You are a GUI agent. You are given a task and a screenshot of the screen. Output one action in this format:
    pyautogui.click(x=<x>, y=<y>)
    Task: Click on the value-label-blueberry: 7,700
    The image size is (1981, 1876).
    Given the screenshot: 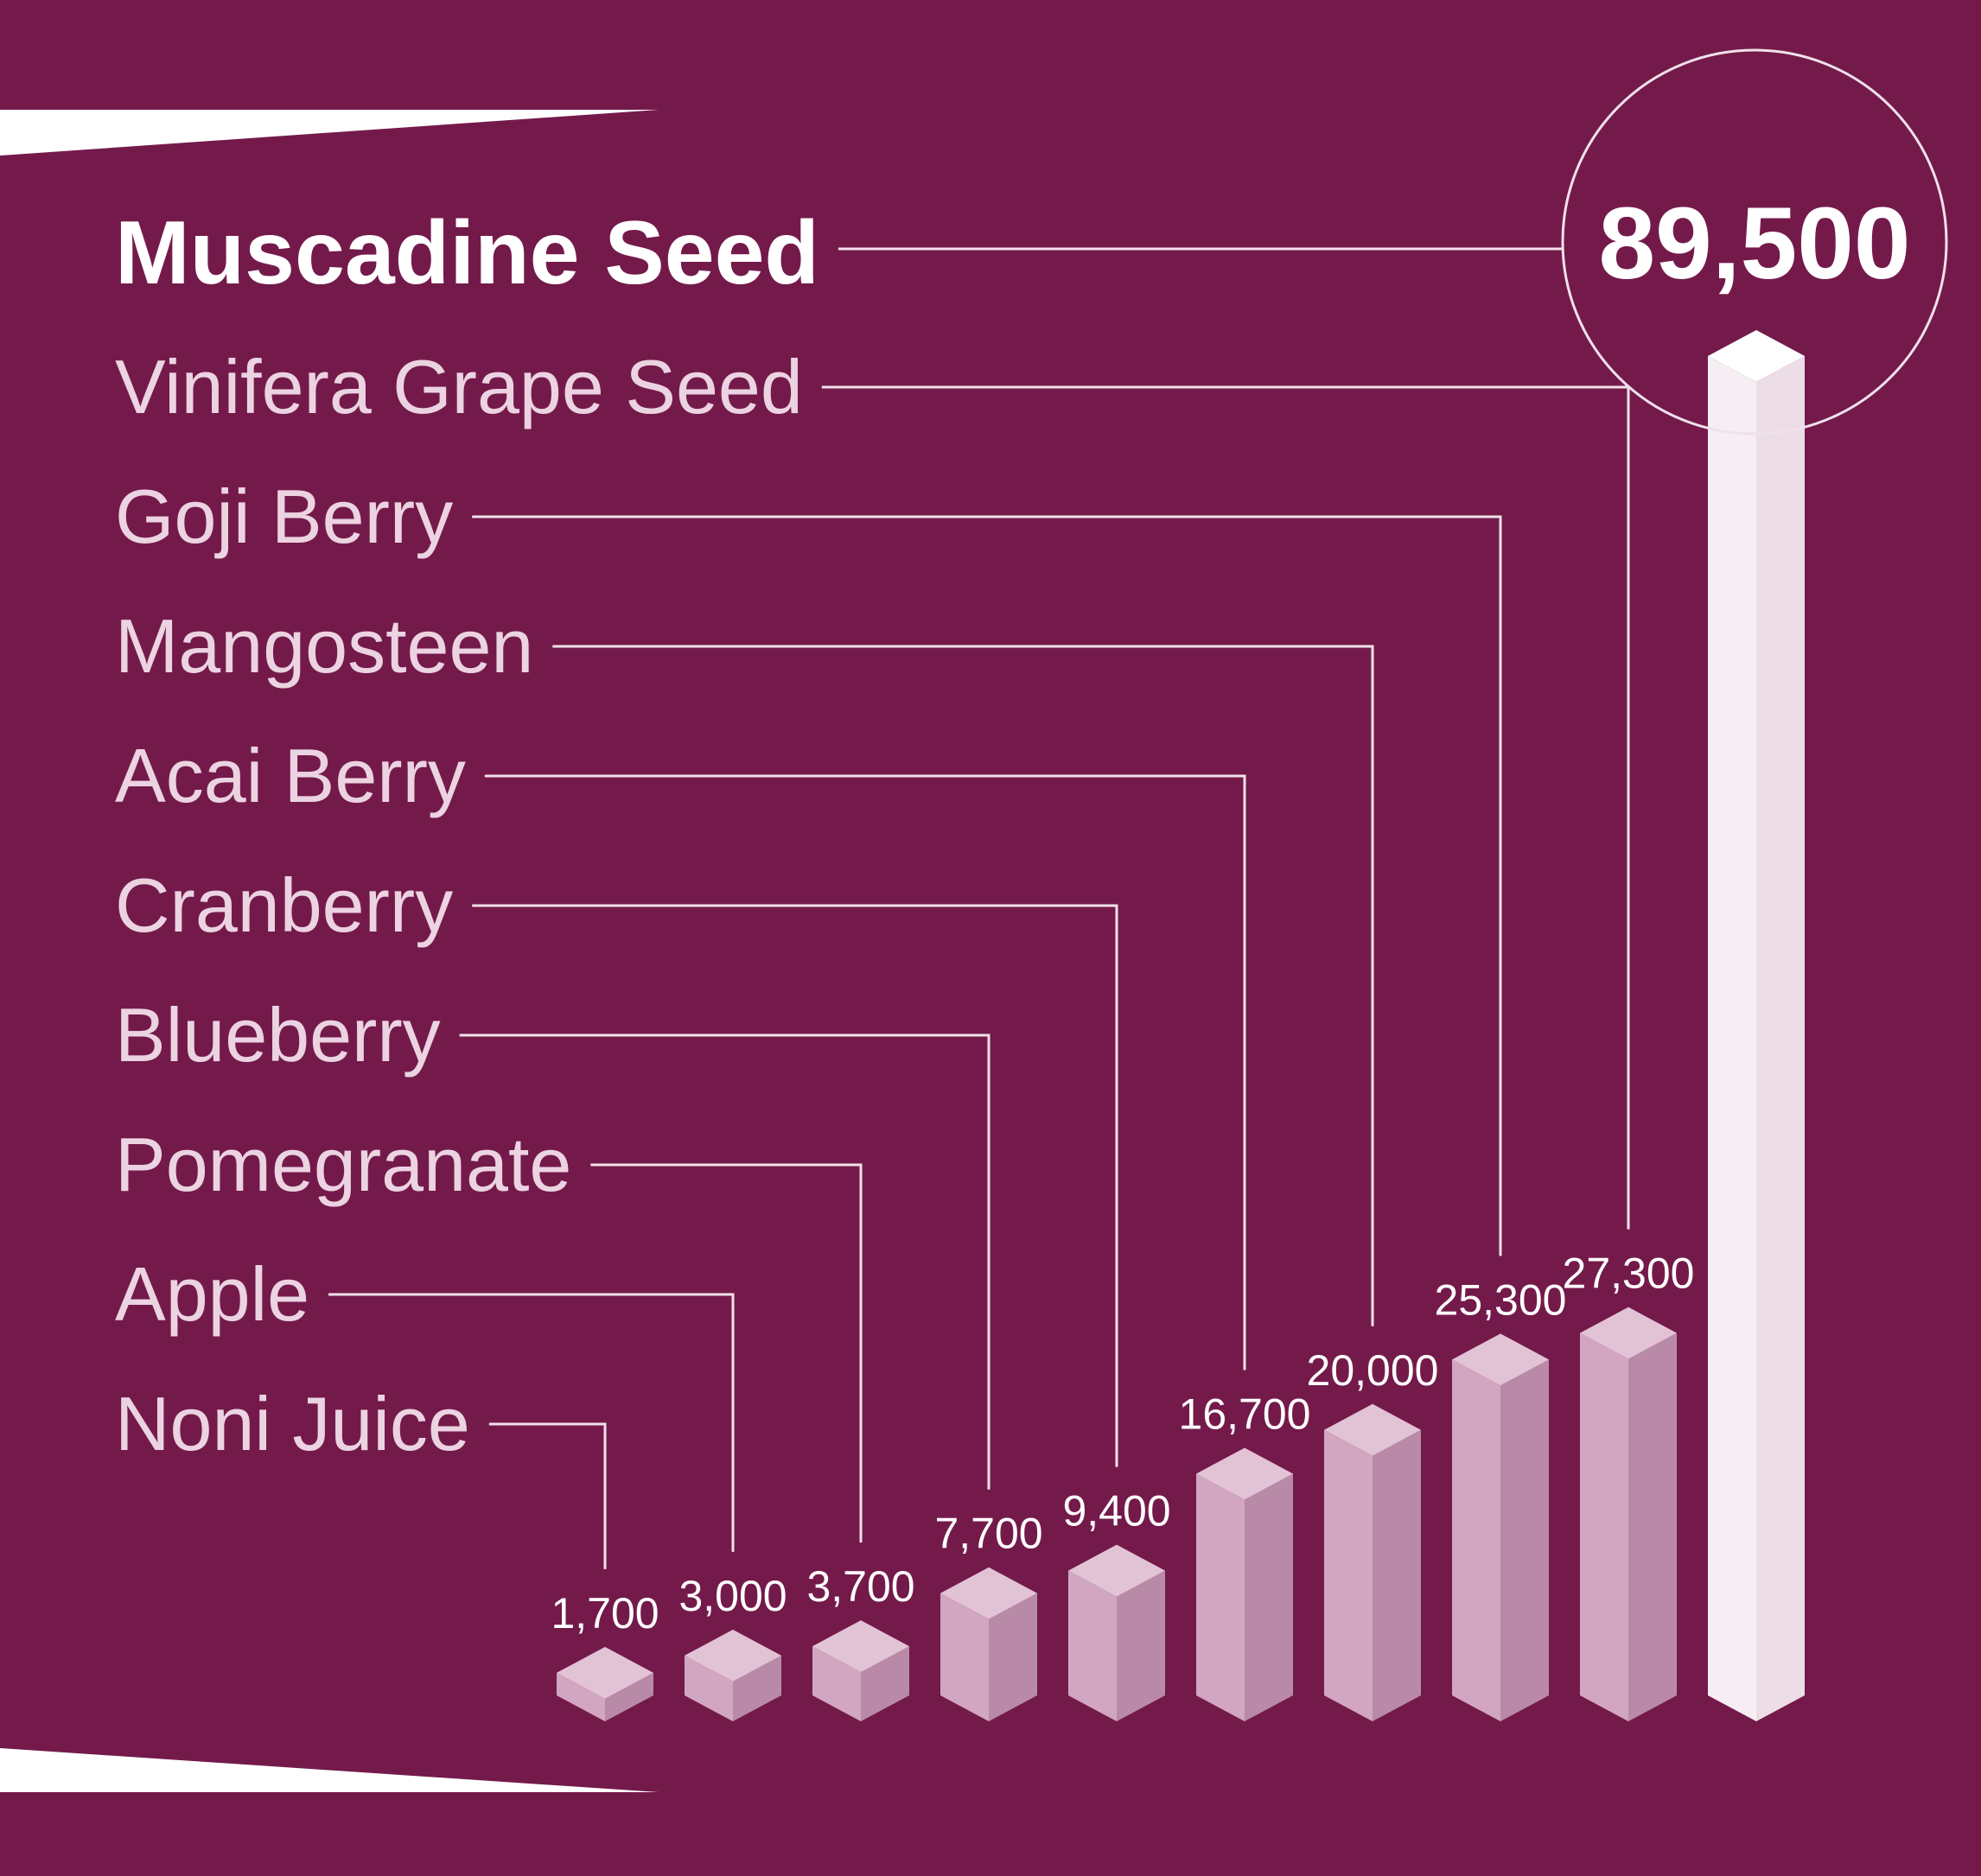 What is the action you would take?
    pyautogui.click(x=988, y=1534)
    